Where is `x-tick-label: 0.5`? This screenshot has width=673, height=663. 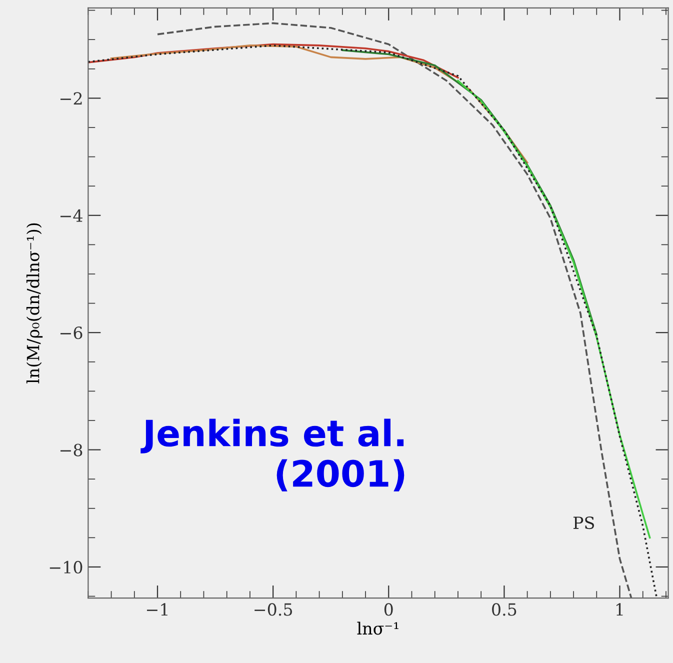 x-tick-label: 0.5 is located at coordinates (504, 609).